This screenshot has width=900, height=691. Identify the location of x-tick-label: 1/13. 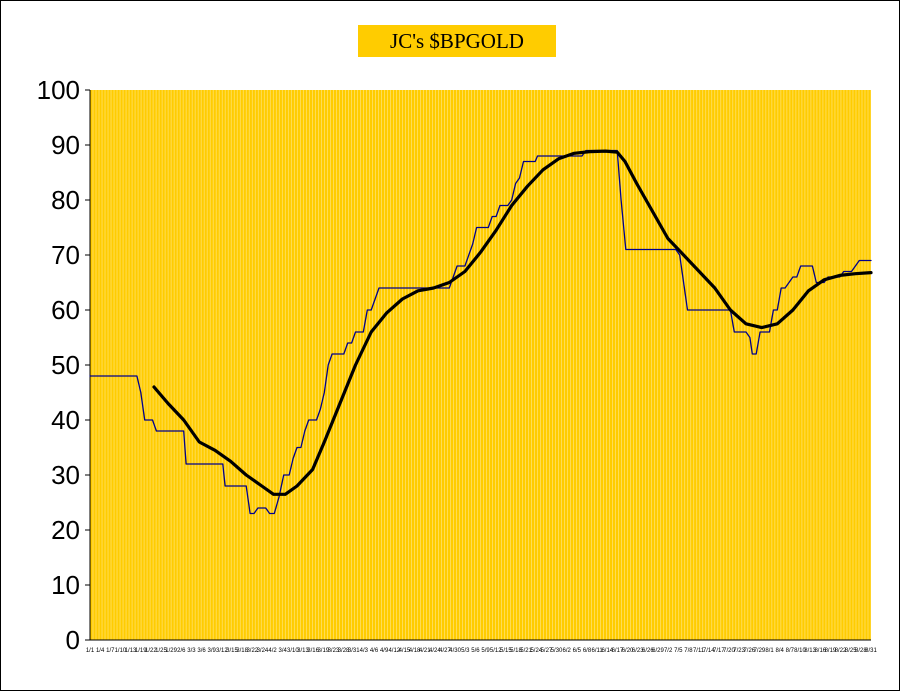
(131, 651).